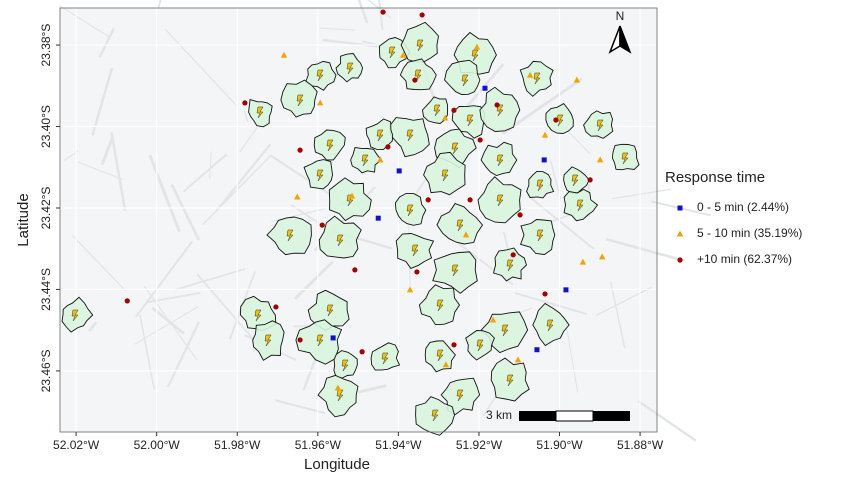  What do you see at coordinates (743, 207) in the screenshot?
I see `legend-label: 0 - 5 min (2.44%)` at bounding box center [743, 207].